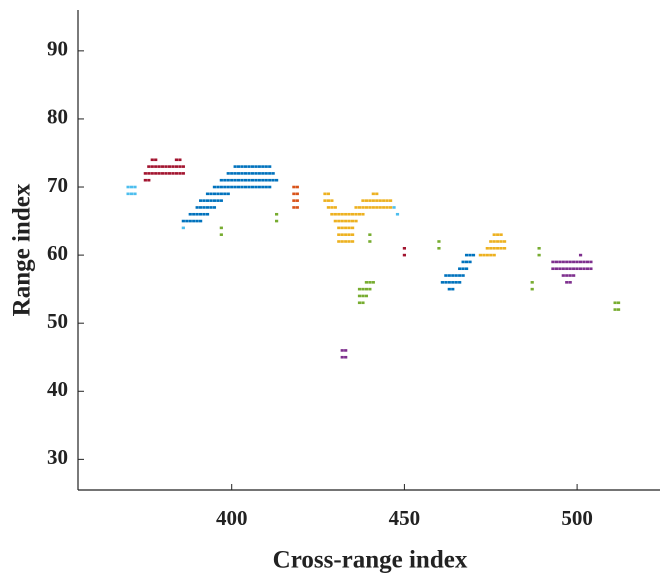 Image resolution: width=670 pixels, height=583 pixels. Describe the element at coordinates (22, 249) in the screenshot. I see `y-axis-title: Range index` at that location.